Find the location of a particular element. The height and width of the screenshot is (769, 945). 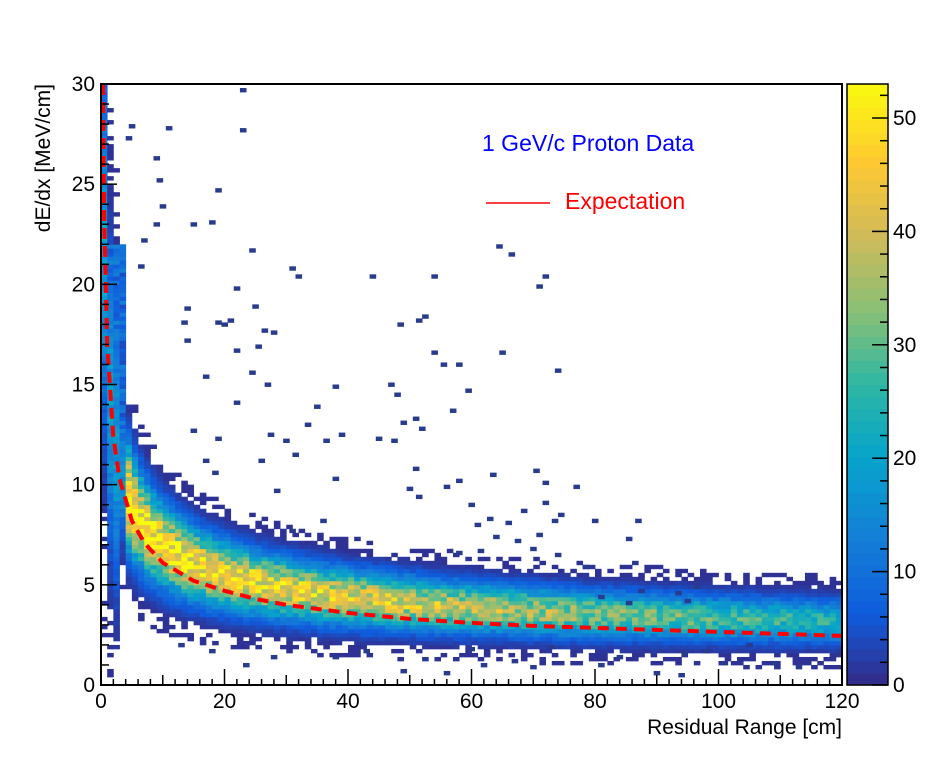

colorbar-segment is located at coordinates (867, 643).